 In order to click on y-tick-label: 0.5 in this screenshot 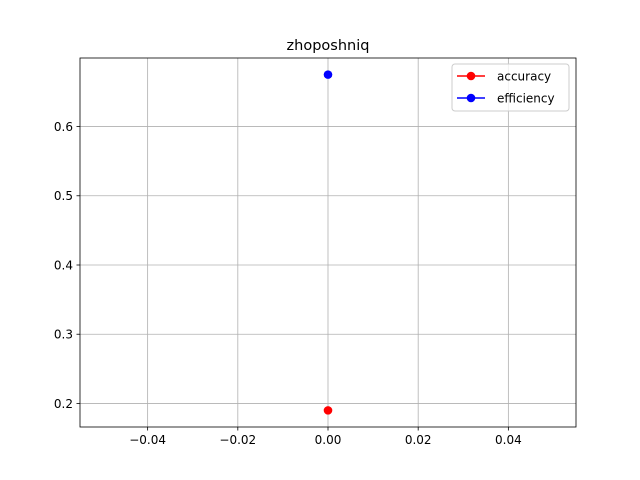, I will do `click(63, 196)`.